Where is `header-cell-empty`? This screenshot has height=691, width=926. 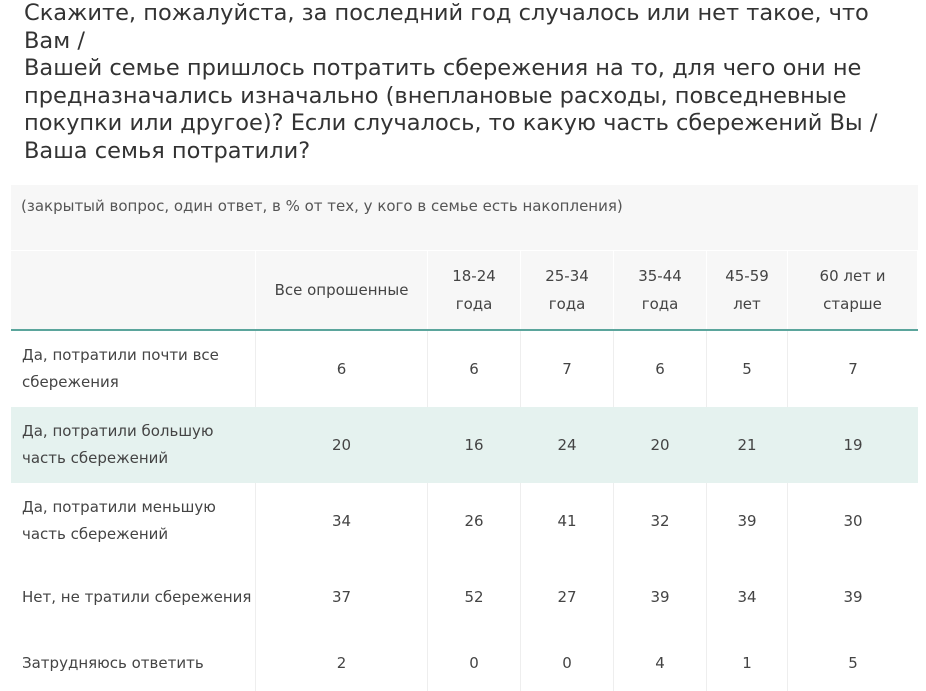 header-cell-empty is located at coordinates (133, 290).